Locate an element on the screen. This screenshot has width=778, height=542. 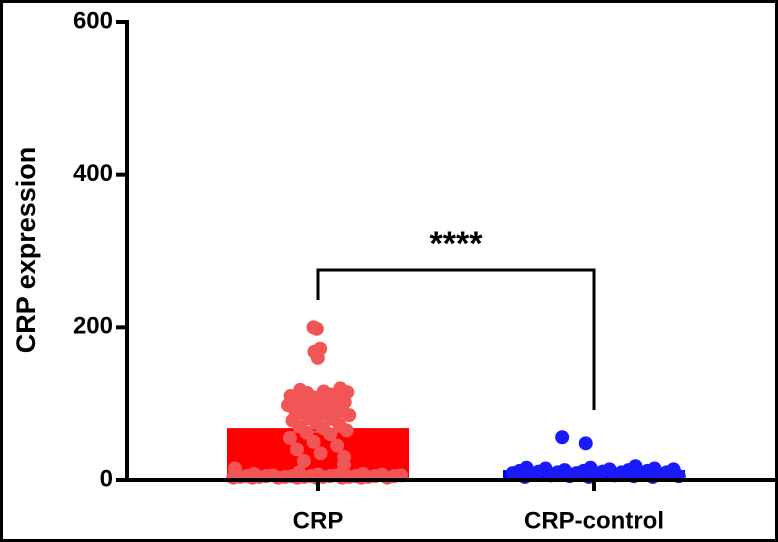
significance-bracket is located at coordinates (456, 339).